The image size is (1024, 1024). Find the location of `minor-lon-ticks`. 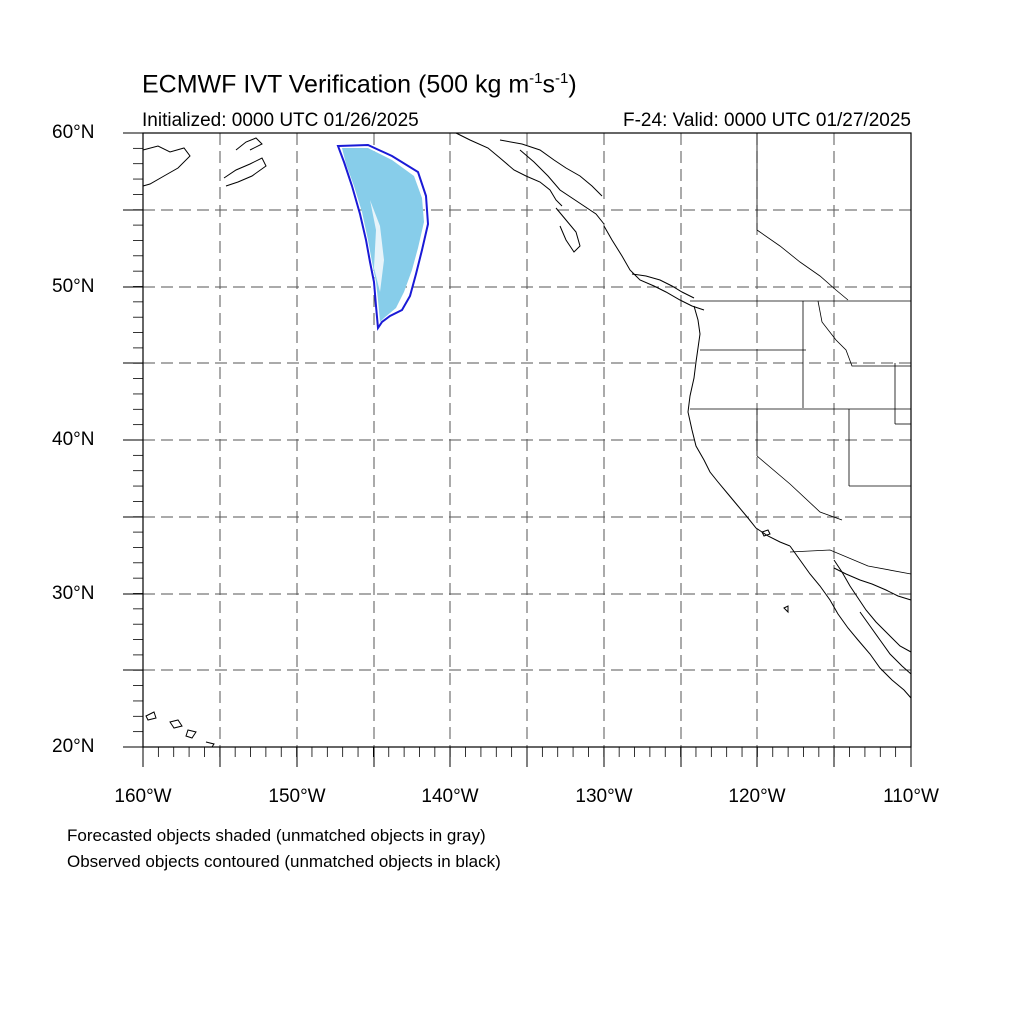

minor-lon-ticks is located at coordinates (527, 752).